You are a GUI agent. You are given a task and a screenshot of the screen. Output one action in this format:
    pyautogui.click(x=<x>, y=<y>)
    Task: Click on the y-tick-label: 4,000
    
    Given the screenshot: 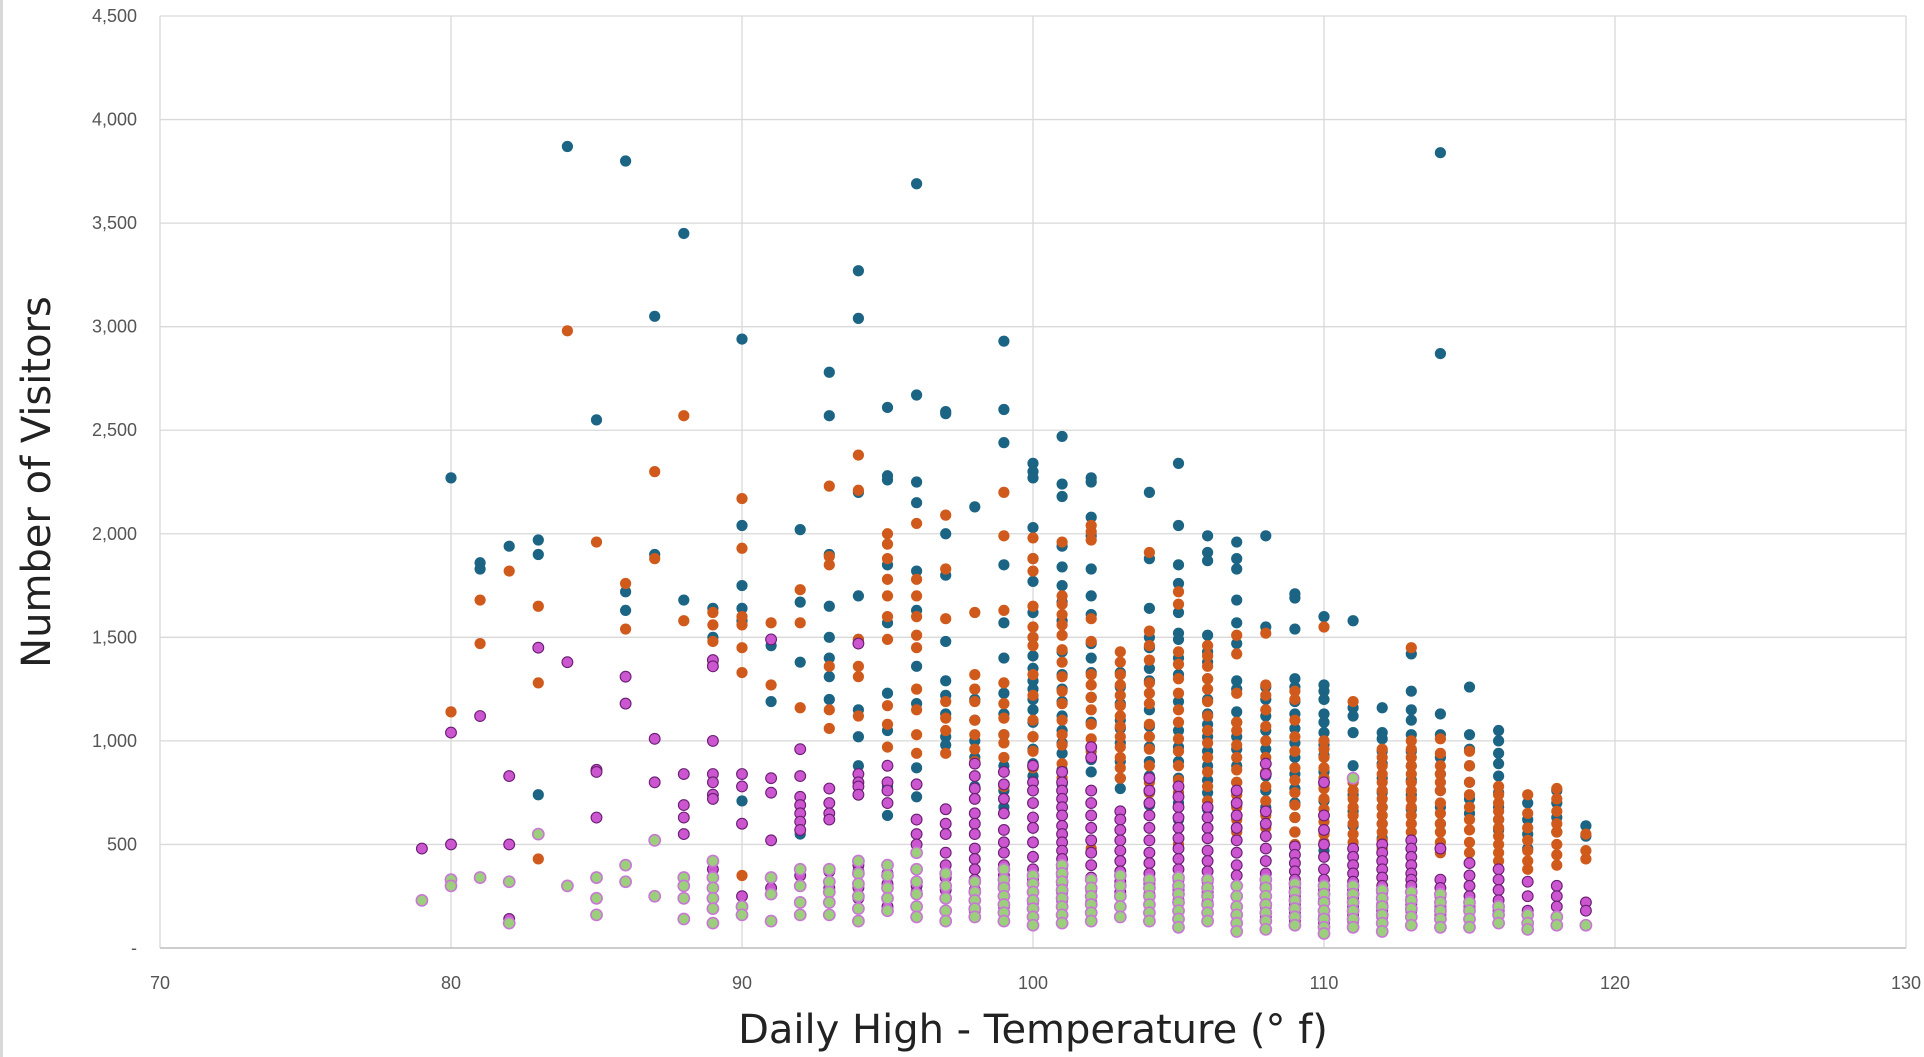 What is the action you would take?
    pyautogui.click(x=114, y=120)
    